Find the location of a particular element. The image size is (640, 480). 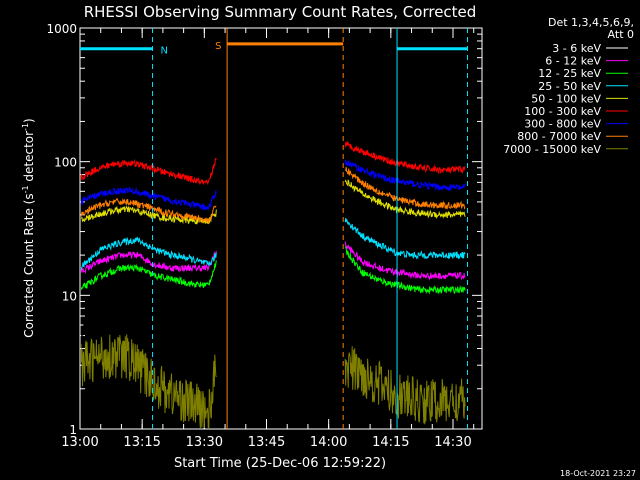

legend-label: 50 - 100 keV is located at coordinates (566, 98).